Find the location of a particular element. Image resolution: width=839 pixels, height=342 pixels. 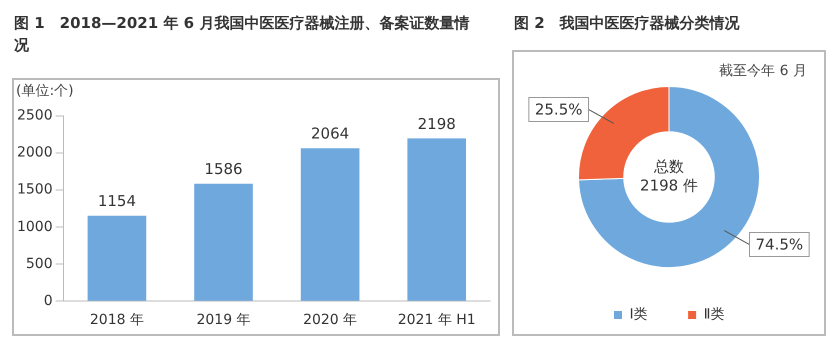

text: 总数 is located at coordinates (668, 166).